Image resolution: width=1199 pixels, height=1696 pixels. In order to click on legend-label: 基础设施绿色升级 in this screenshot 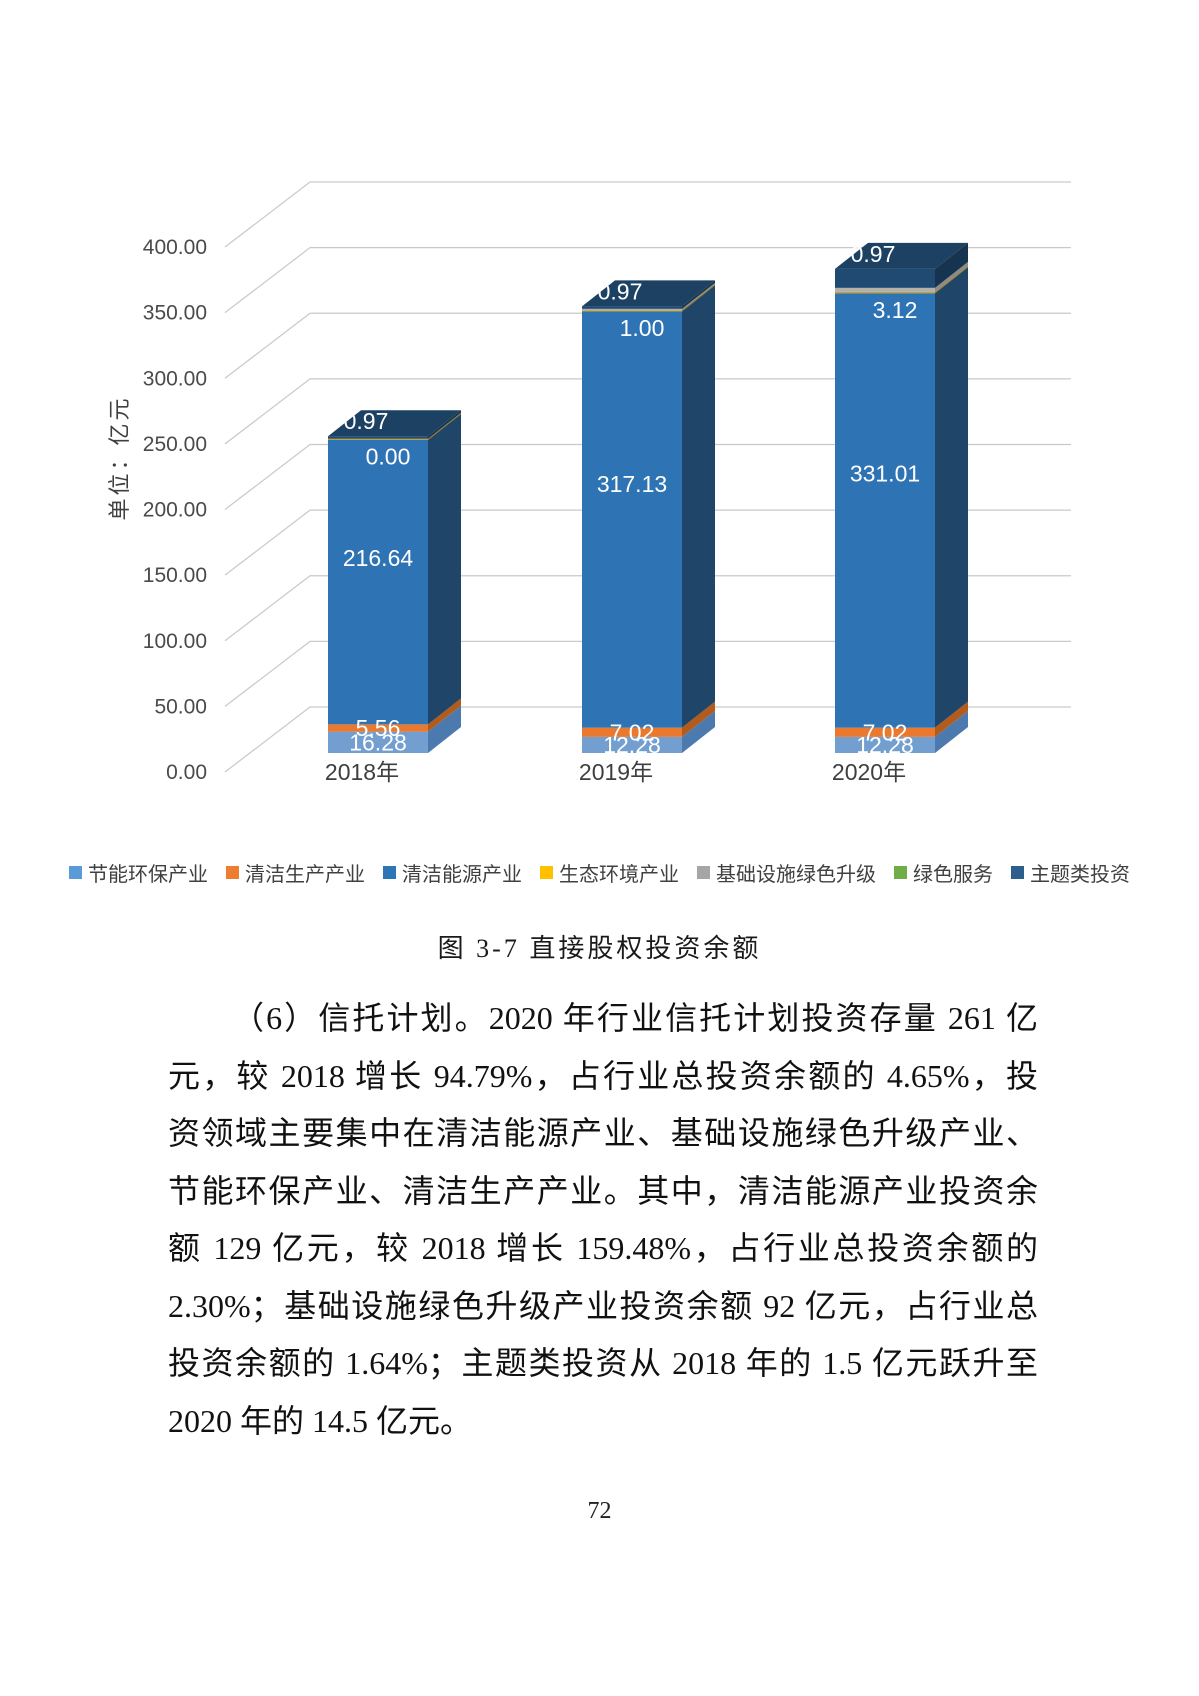, I will do `click(796, 875)`.